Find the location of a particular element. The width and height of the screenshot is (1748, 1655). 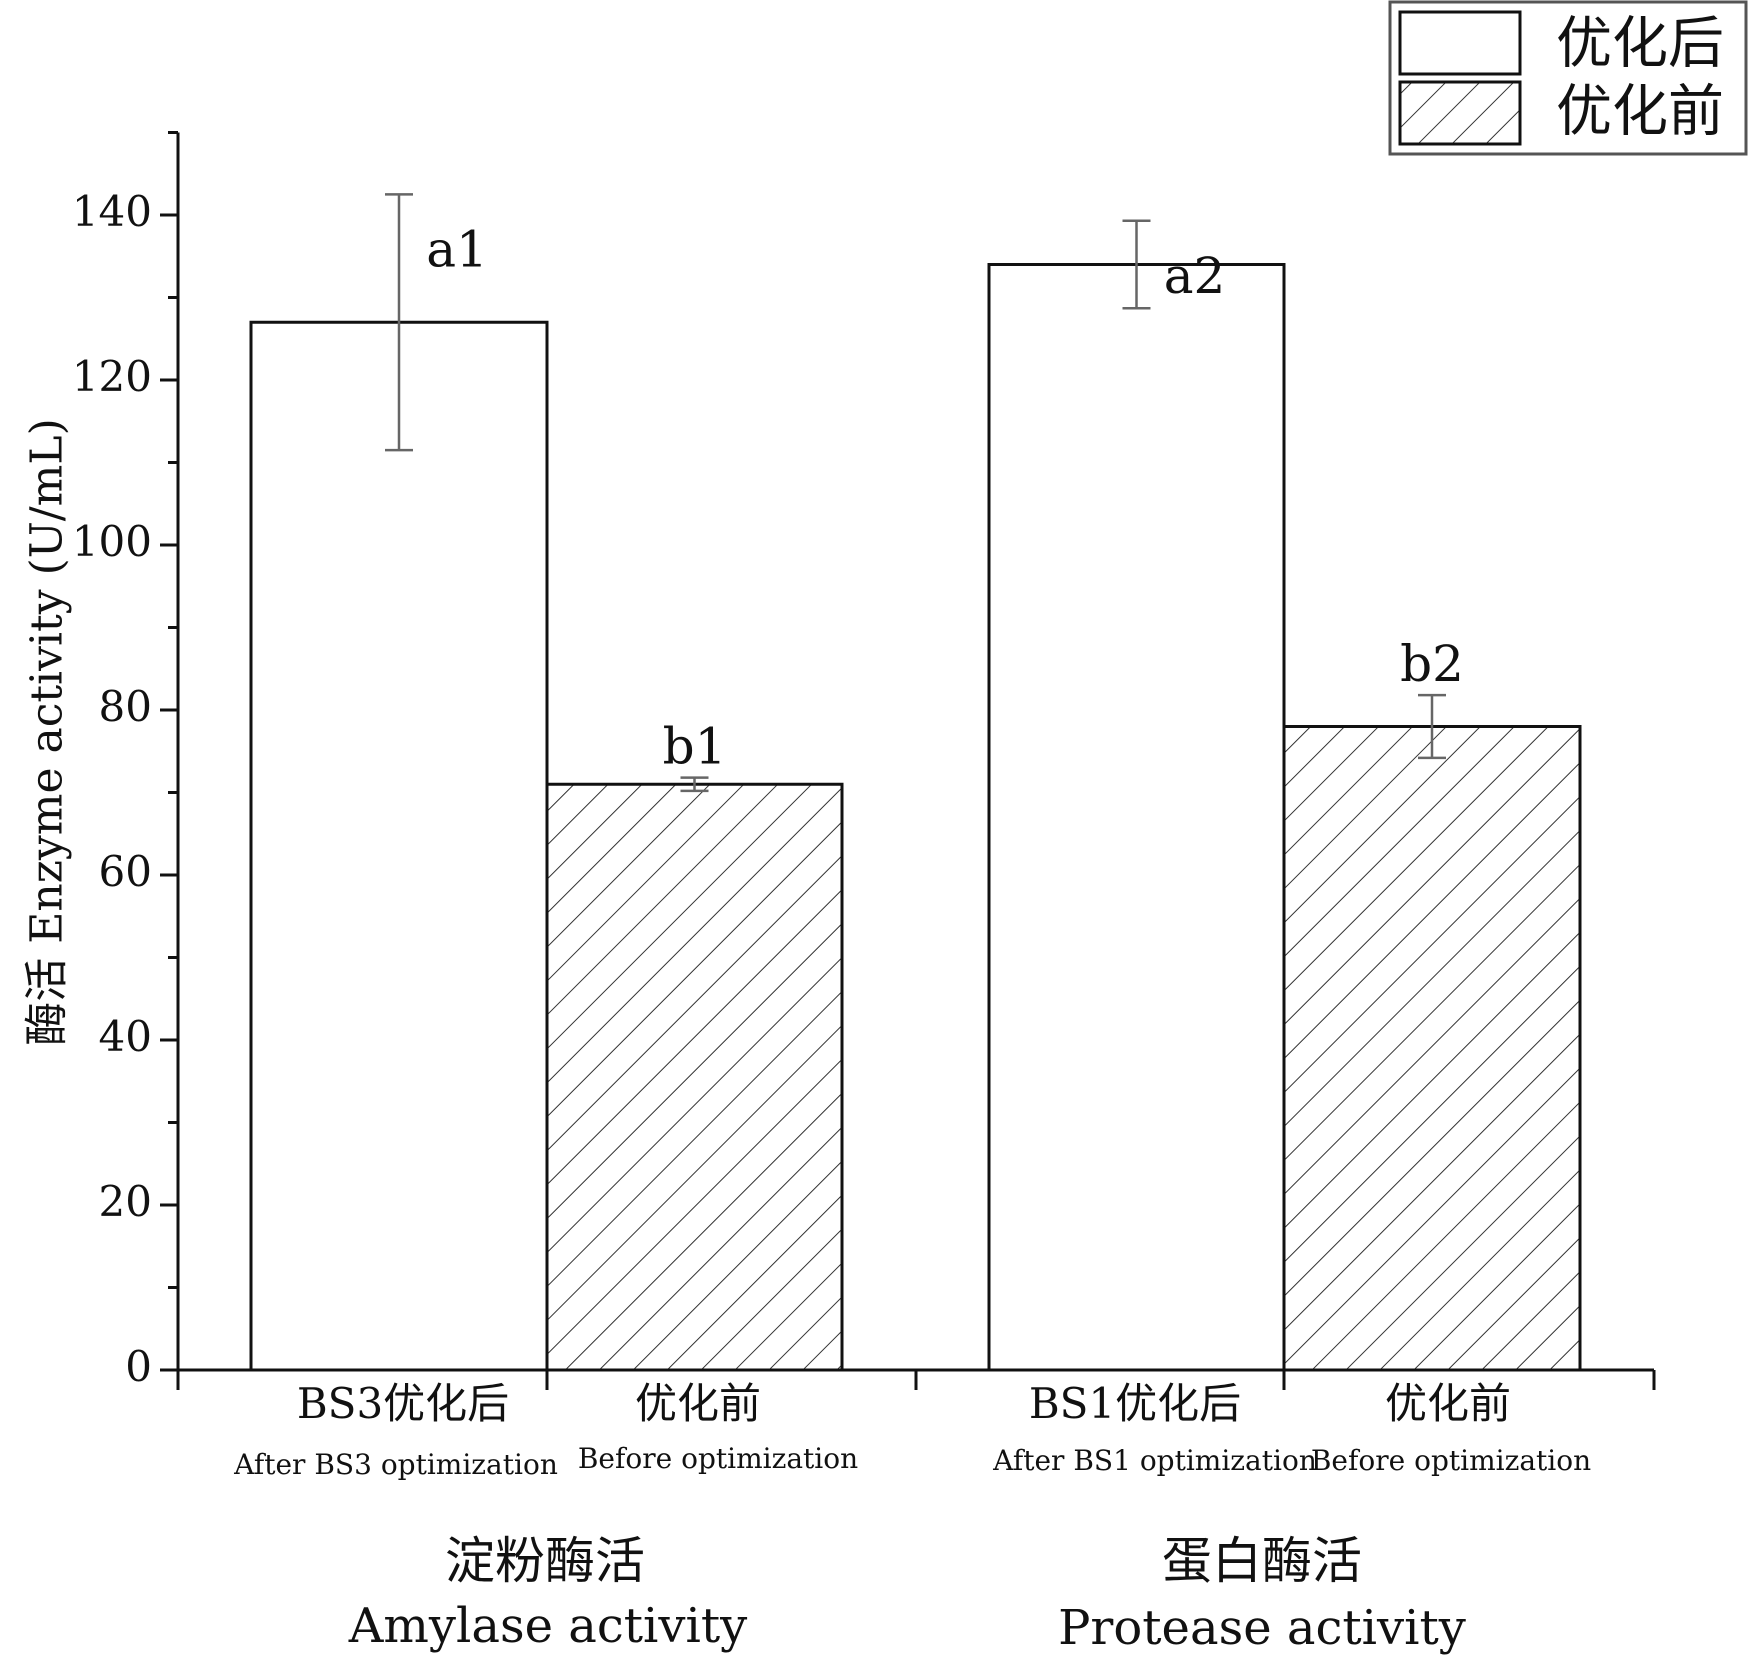

y-tick-label: 100 is located at coordinates (112, 541).